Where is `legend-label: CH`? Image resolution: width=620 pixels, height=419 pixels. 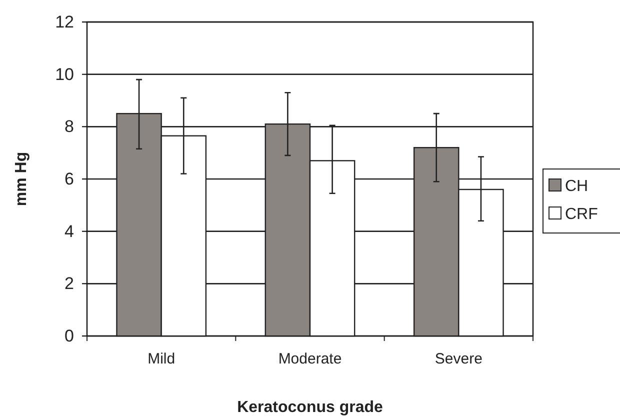 legend-label: CH is located at coordinates (576, 186).